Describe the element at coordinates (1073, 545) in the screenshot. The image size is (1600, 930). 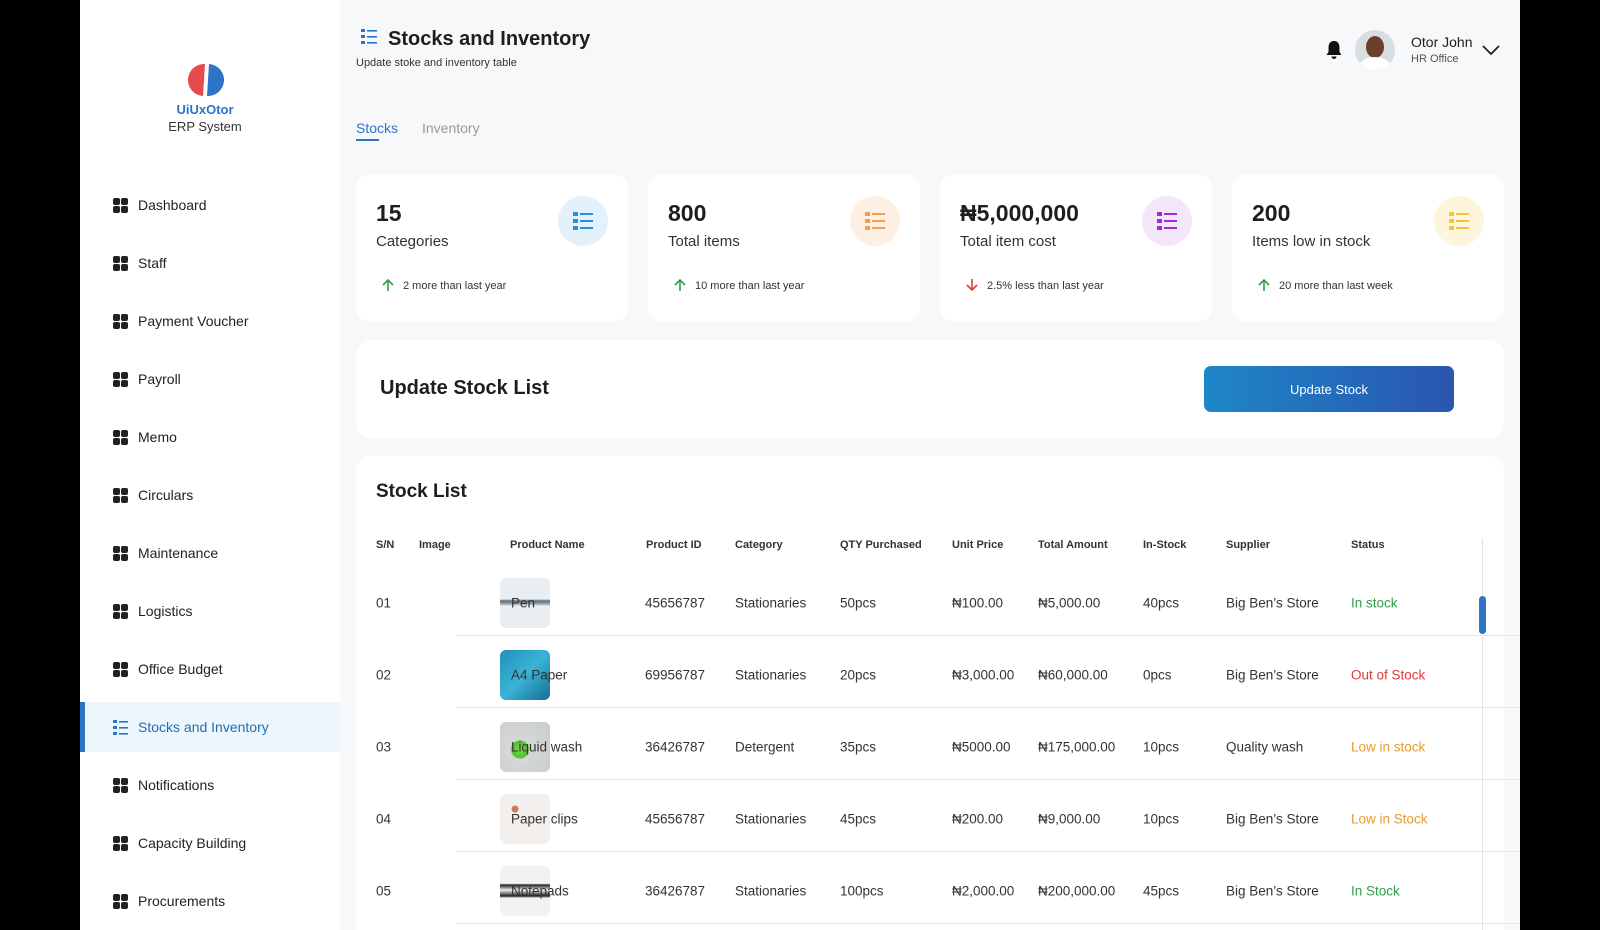
I see `column-header: Total Amount` at that location.